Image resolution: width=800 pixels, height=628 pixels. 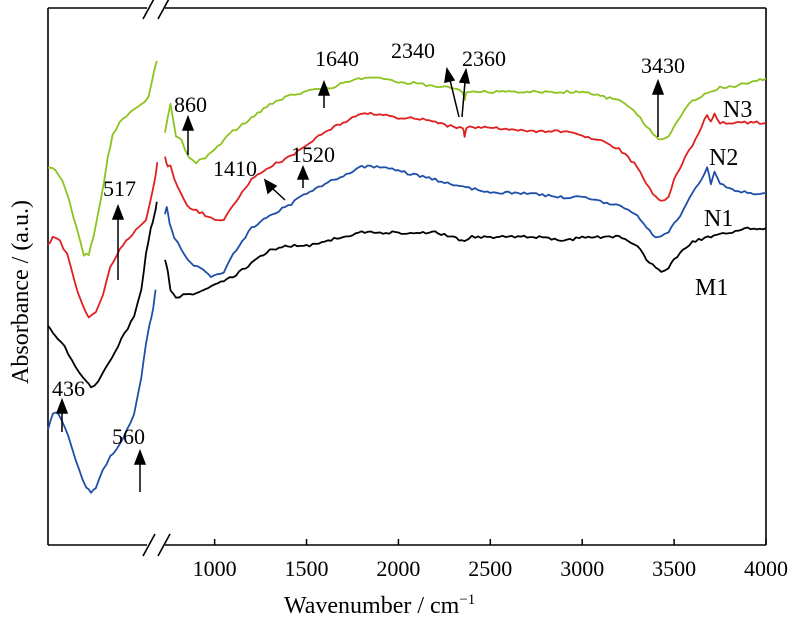 I want to click on annotation-3430: 3430, so click(x=663, y=65).